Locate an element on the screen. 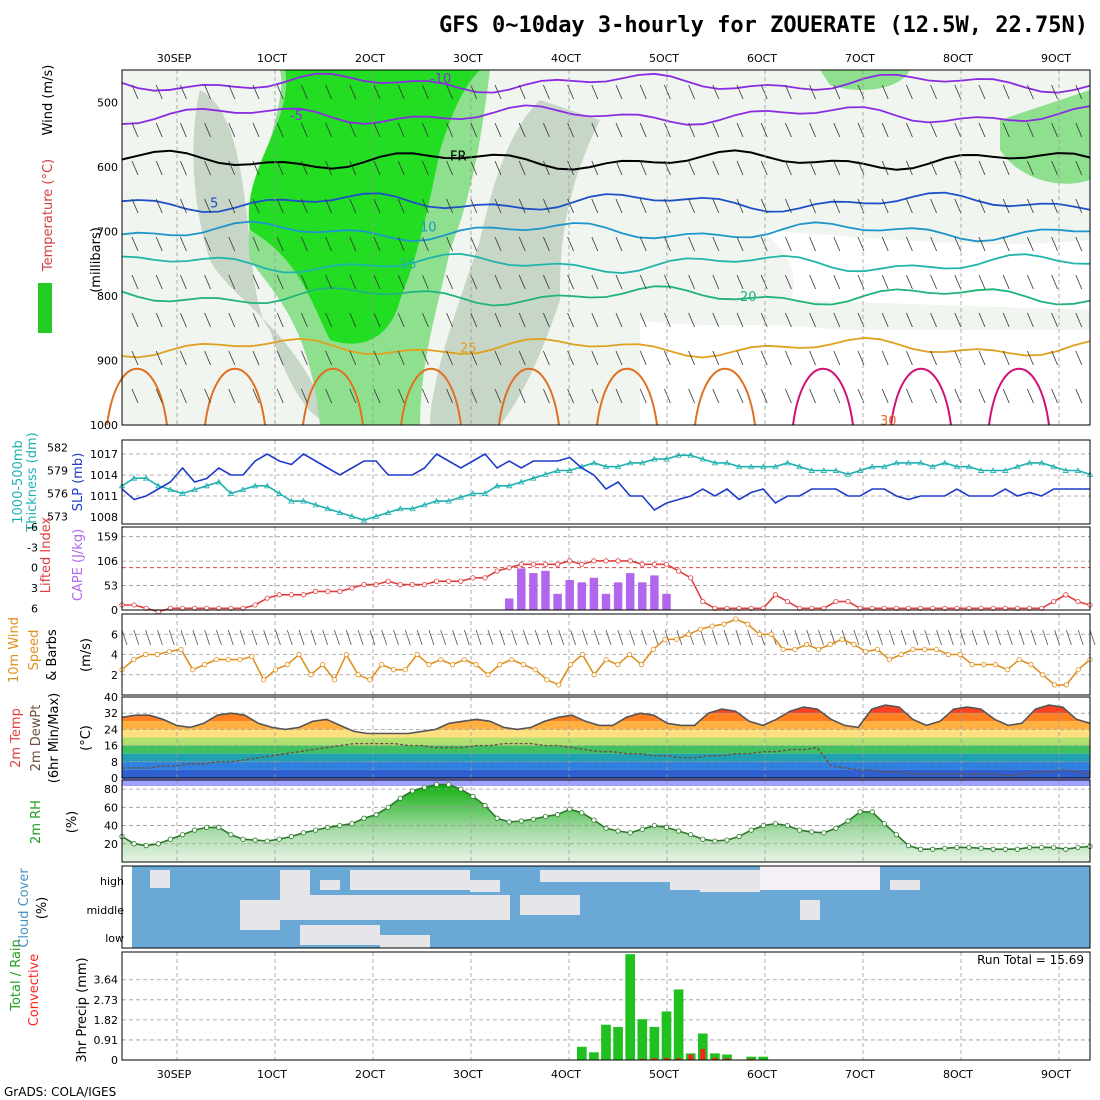  slp-tick: 1014 is located at coordinates (104, 475).